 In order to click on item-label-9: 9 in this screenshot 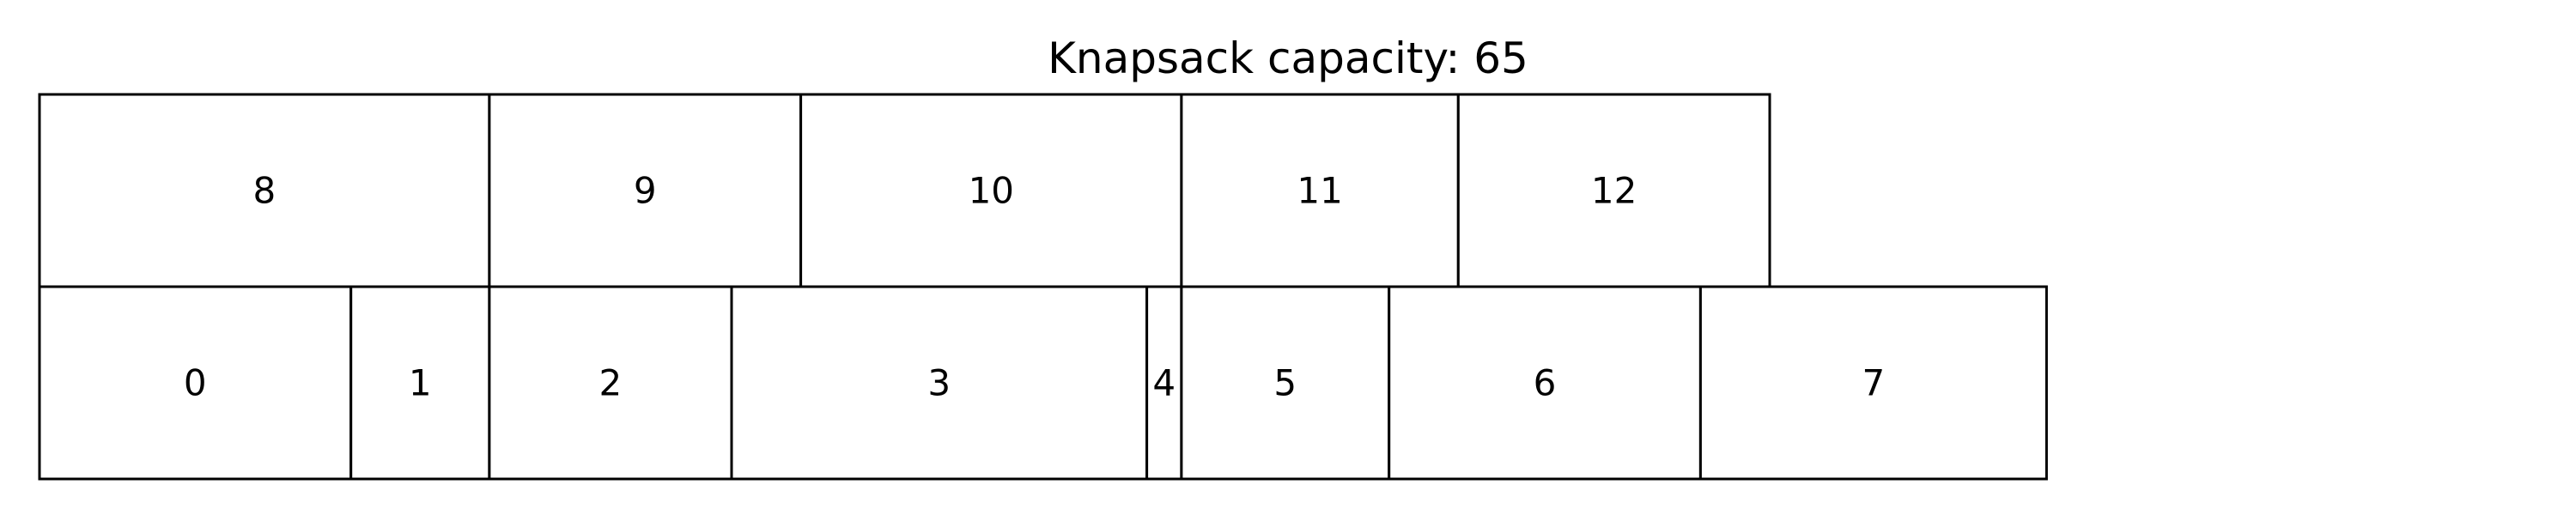, I will do `click(645, 191)`.